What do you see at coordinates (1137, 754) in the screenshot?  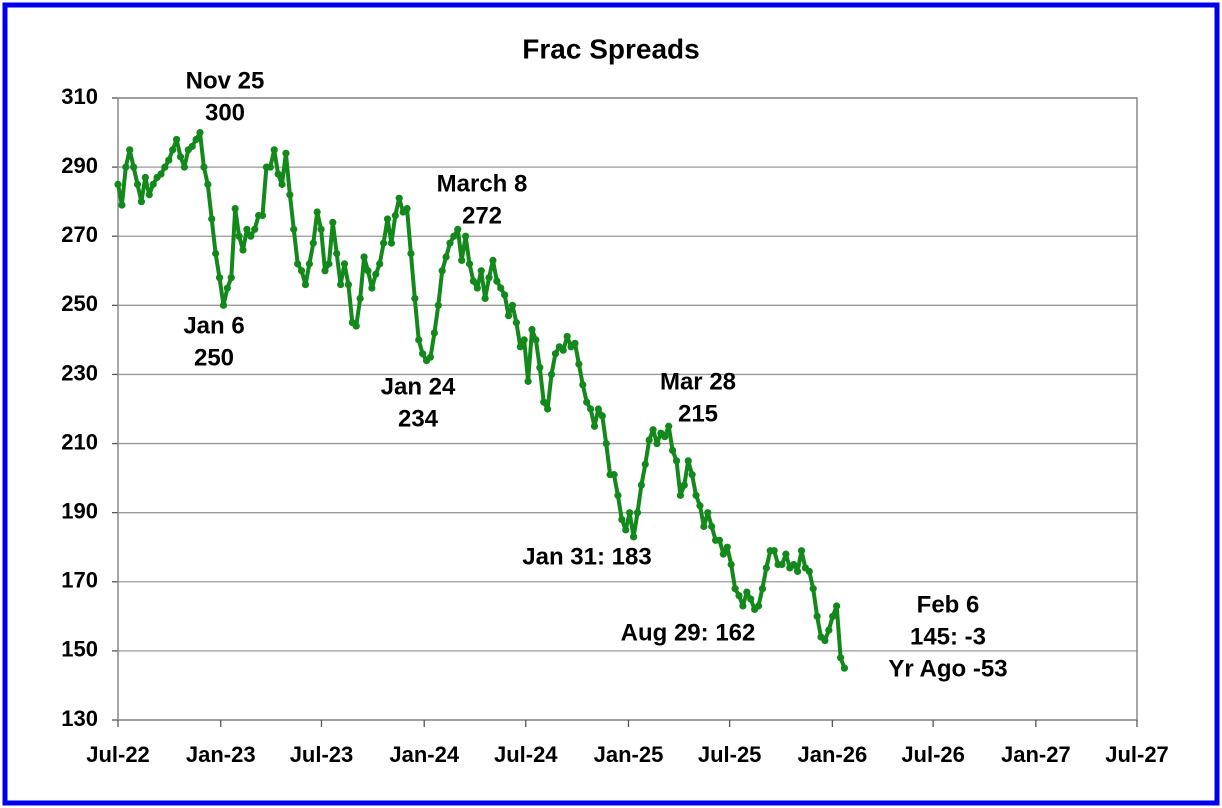 I see `x-tick-label: Jul-27` at bounding box center [1137, 754].